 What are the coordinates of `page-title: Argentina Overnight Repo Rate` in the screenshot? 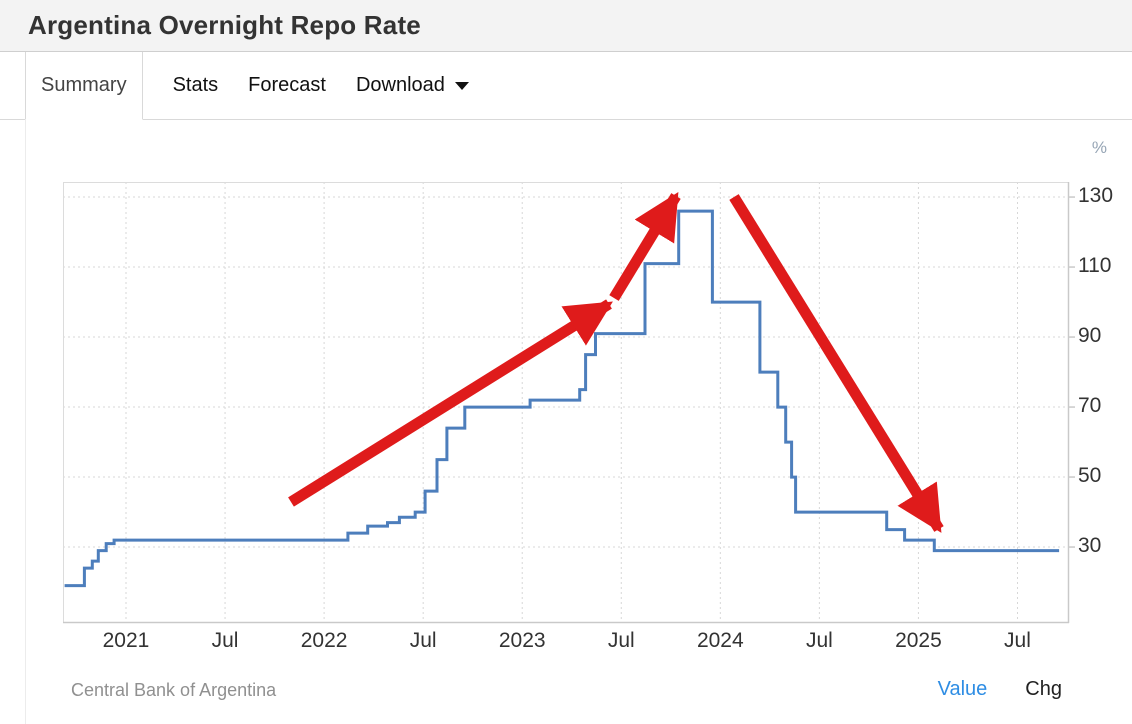 It's located at (224, 25).